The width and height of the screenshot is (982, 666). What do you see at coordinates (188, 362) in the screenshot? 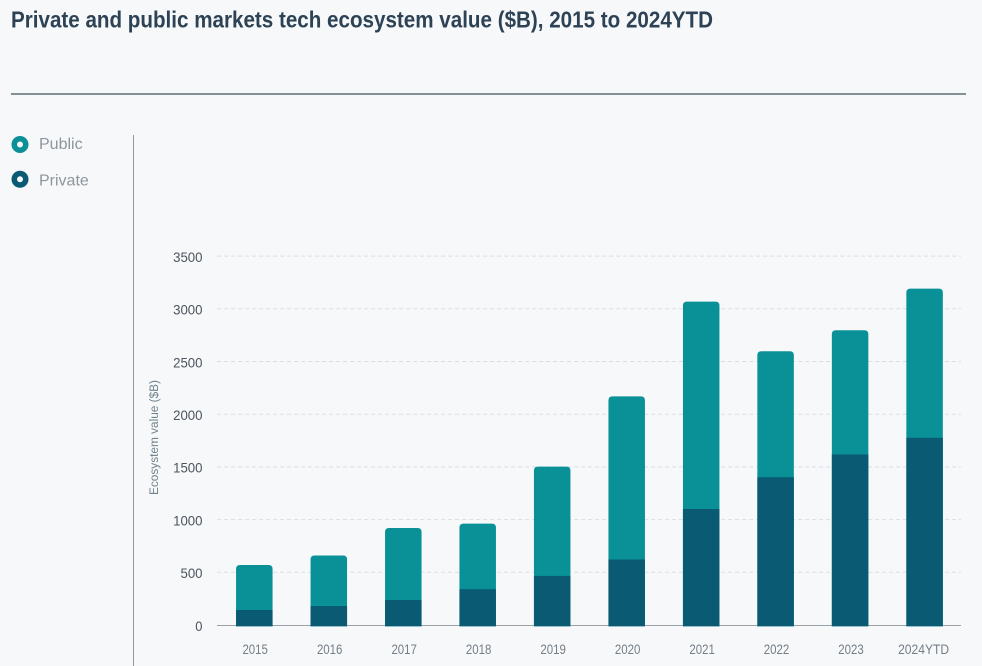
I see `svg-text: 2500` at bounding box center [188, 362].